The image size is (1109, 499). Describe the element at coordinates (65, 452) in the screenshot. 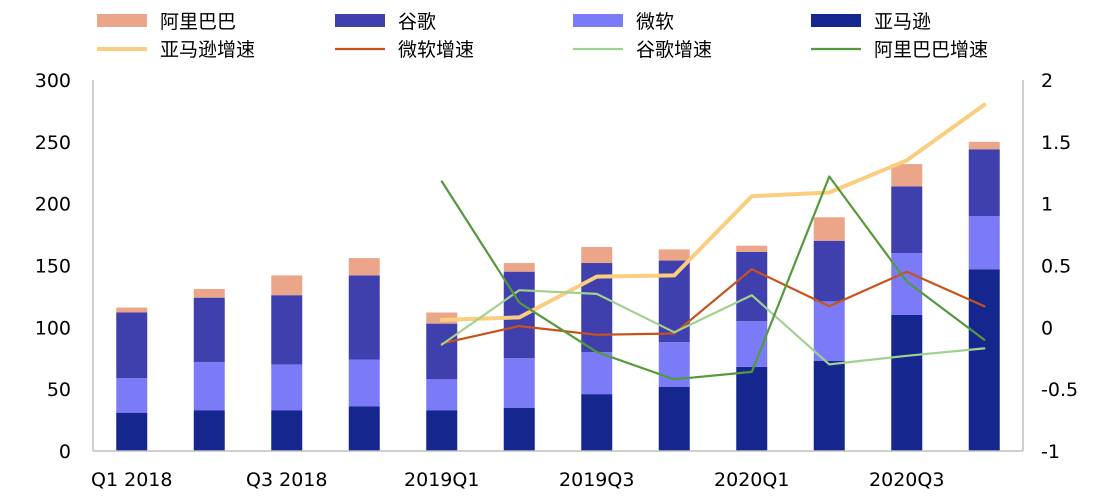

I see `left-tick-label: 0` at that location.